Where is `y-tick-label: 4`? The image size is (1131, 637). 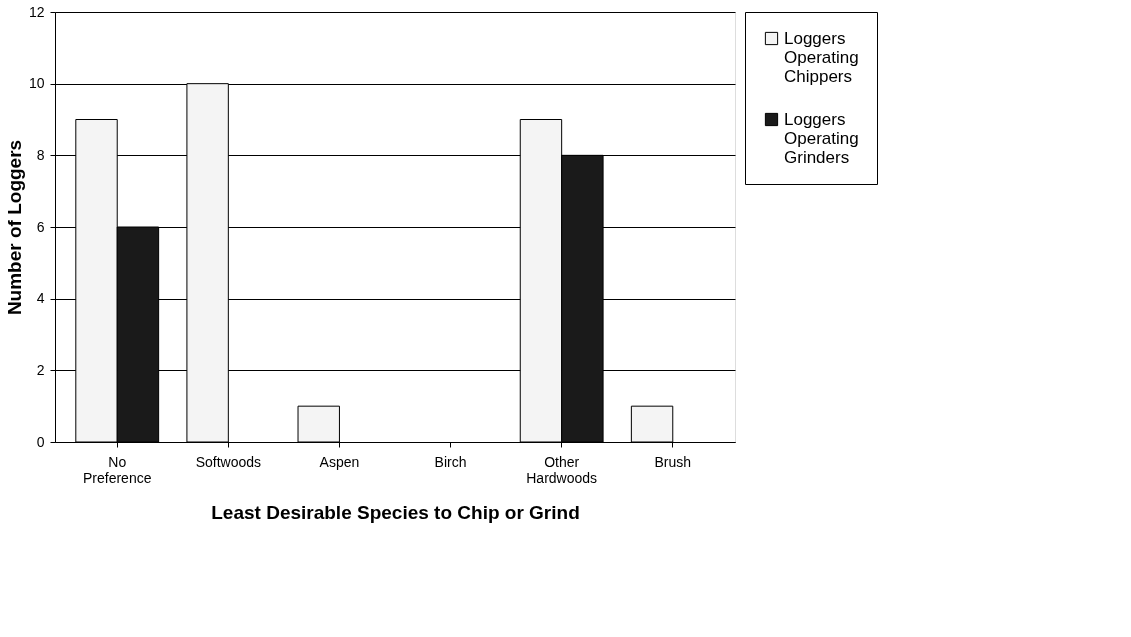
y-tick-label: 4 is located at coordinates (40, 298).